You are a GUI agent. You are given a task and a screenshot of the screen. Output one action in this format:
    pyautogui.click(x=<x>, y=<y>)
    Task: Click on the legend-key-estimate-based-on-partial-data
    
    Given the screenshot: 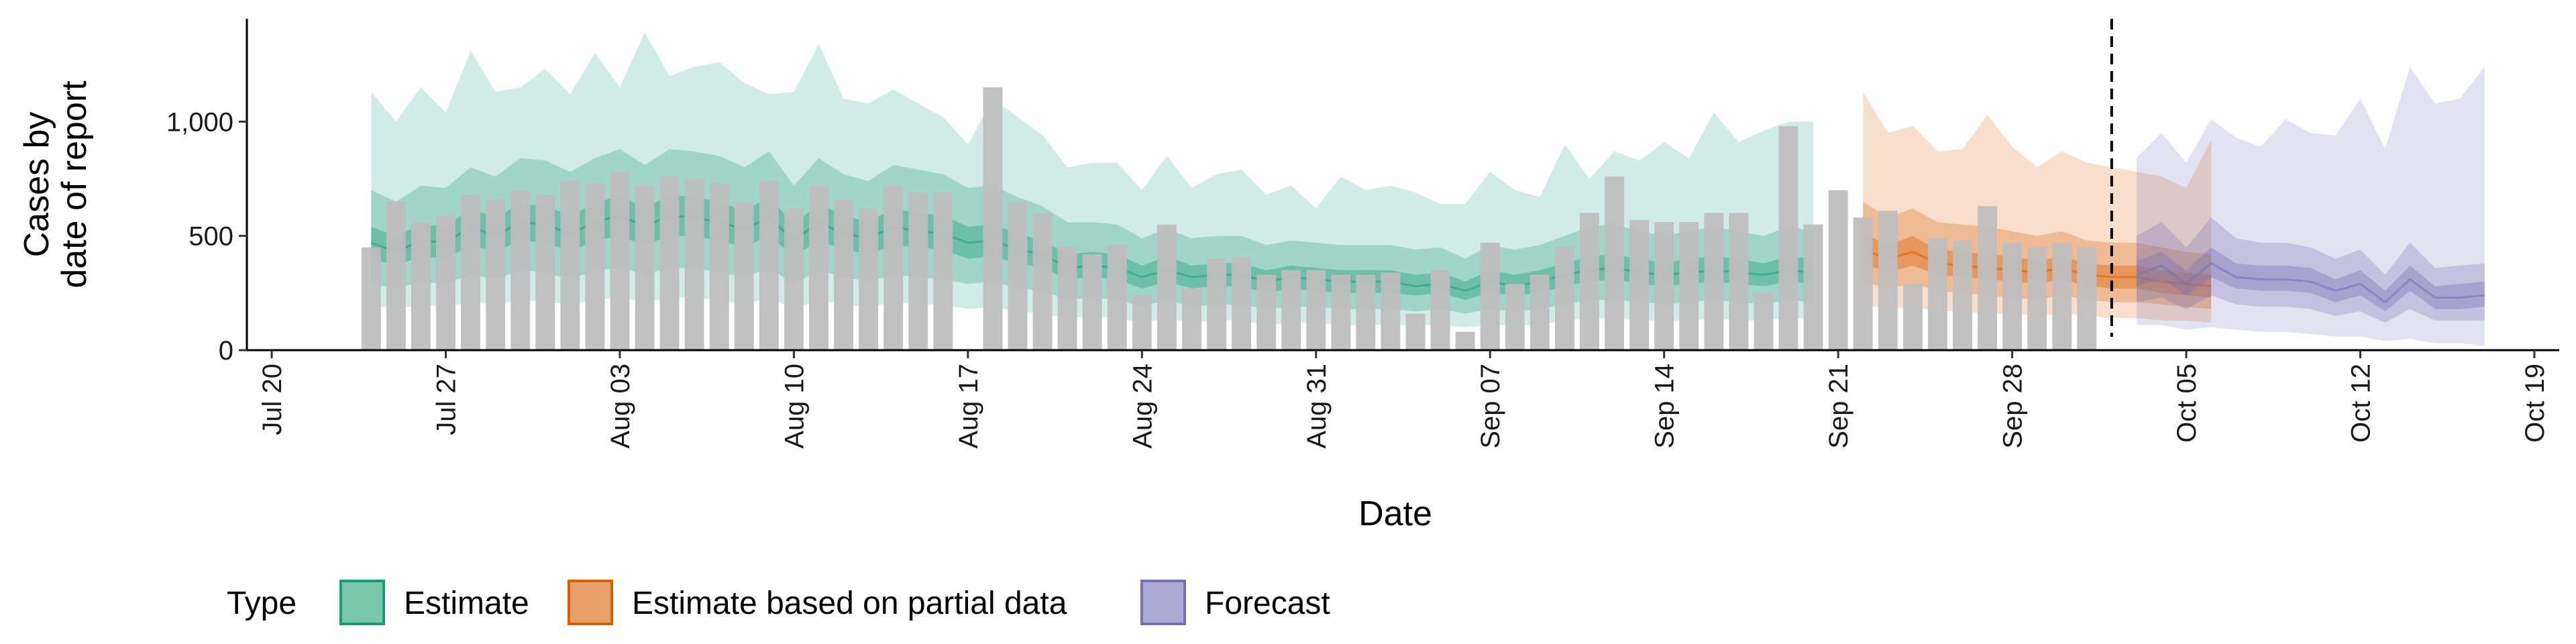 What is the action you would take?
    pyautogui.click(x=590, y=602)
    